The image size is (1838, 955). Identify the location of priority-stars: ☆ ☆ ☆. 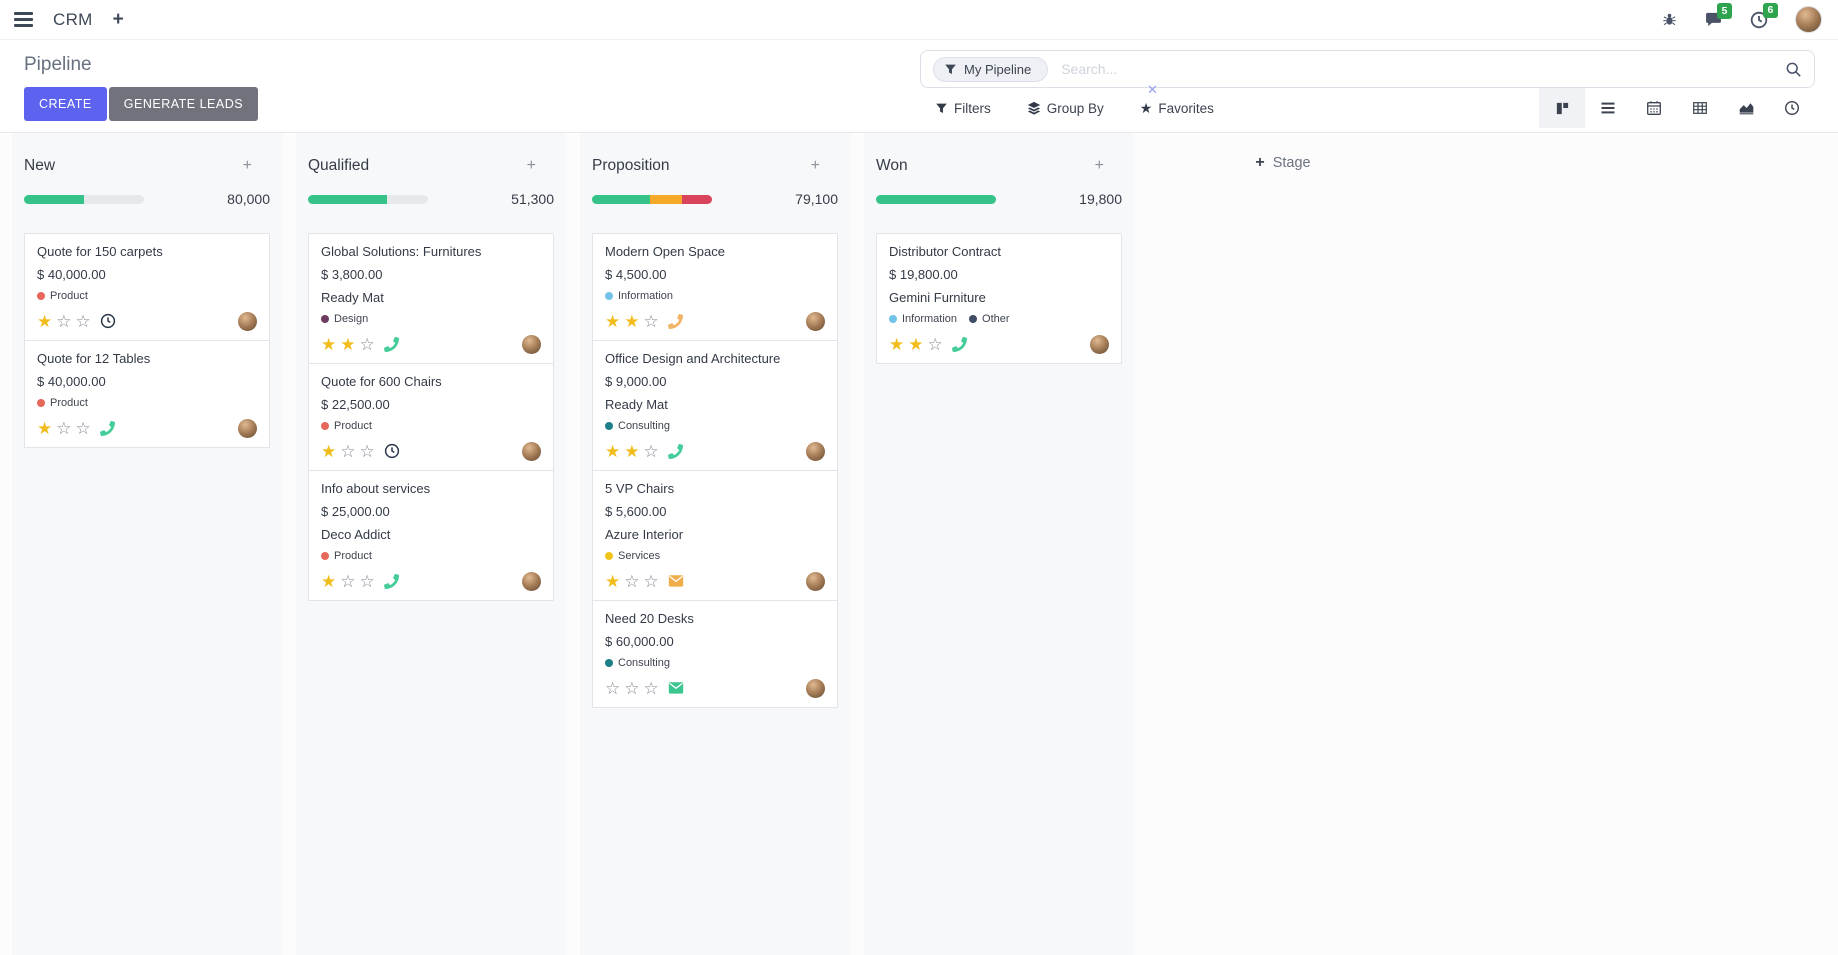
(632, 688).